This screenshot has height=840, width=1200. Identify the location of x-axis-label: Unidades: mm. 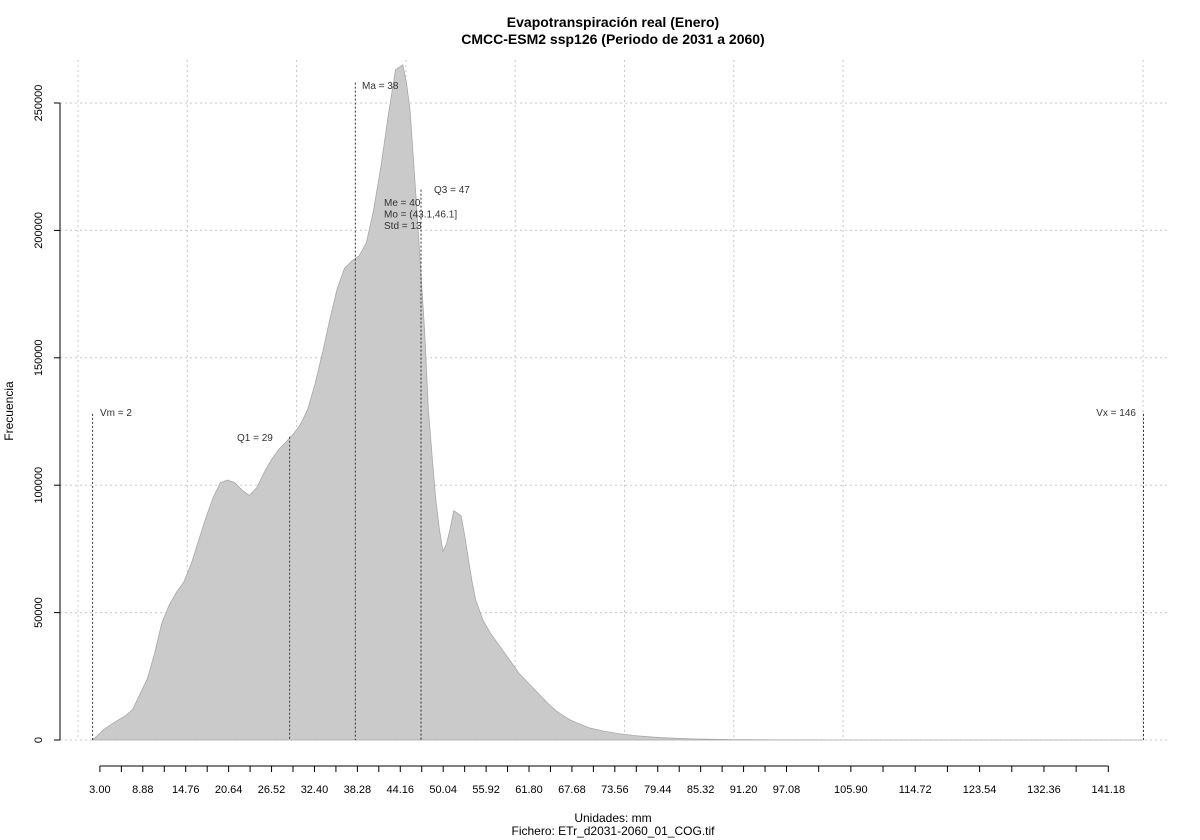
(612, 818).